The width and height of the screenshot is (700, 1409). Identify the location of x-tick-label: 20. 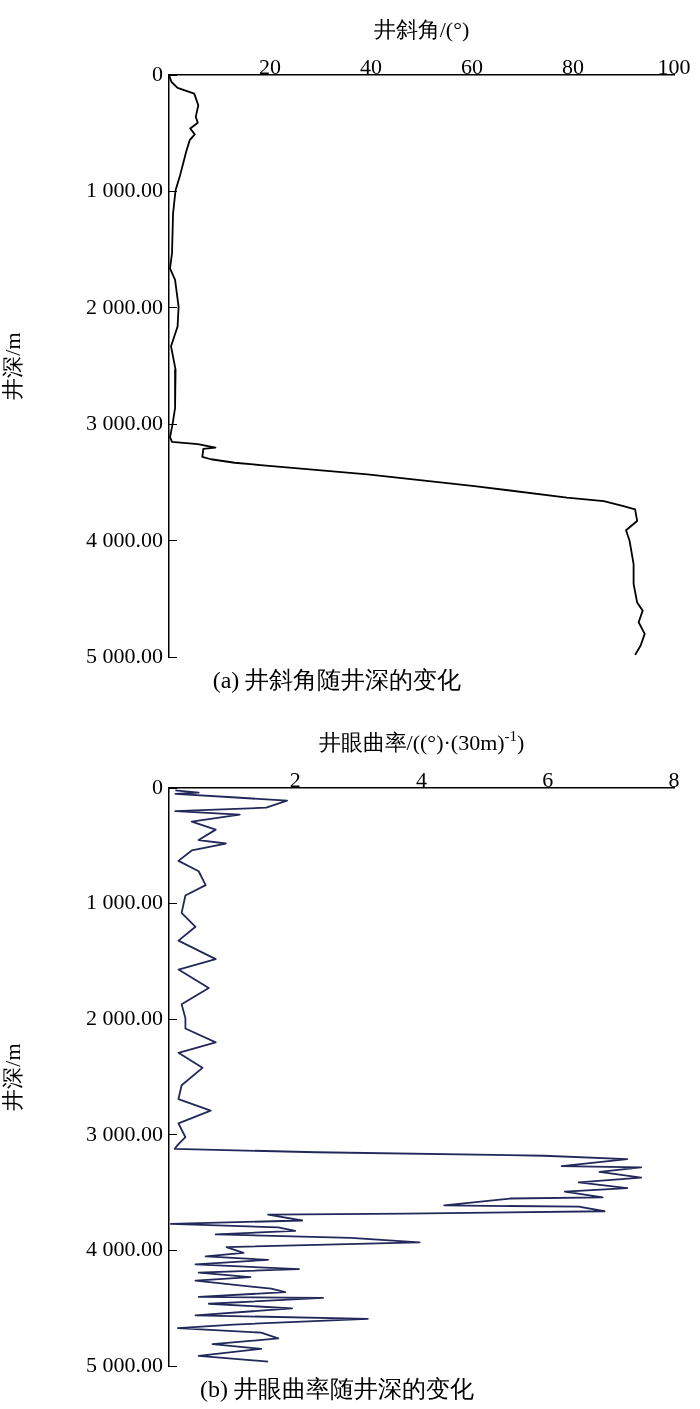
(270, 66).